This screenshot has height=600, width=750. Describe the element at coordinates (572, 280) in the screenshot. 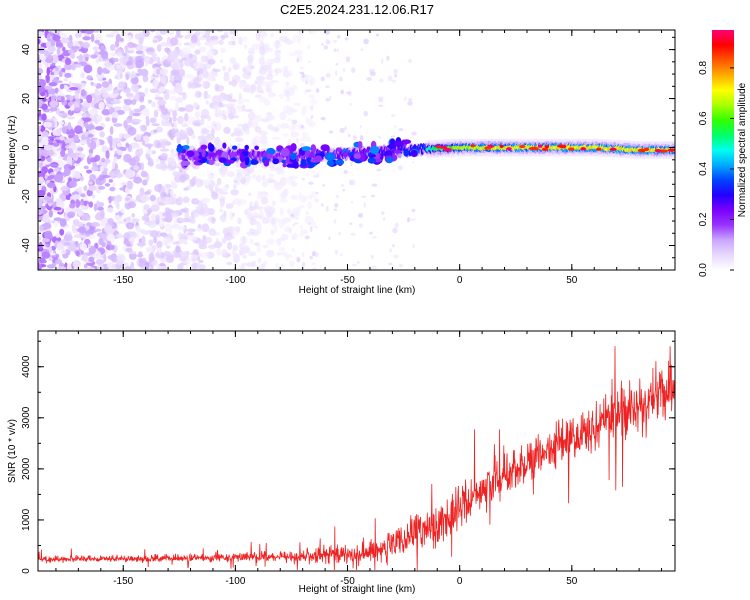

I see `x-tick-label: 50` at that location.